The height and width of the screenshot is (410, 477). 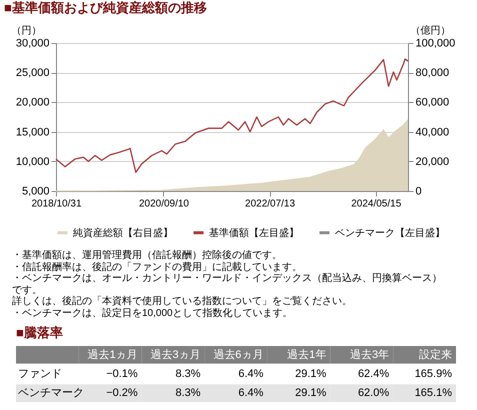 What do you see at coordinates (435, 354) in the screenshot?
I see `x-tick-label: 設定来` at bounding box center [435, 354].